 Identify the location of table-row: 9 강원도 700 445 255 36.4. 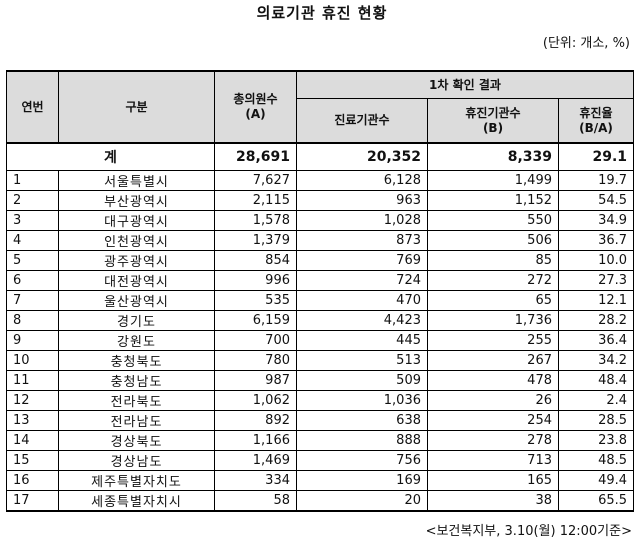
(320, 340).